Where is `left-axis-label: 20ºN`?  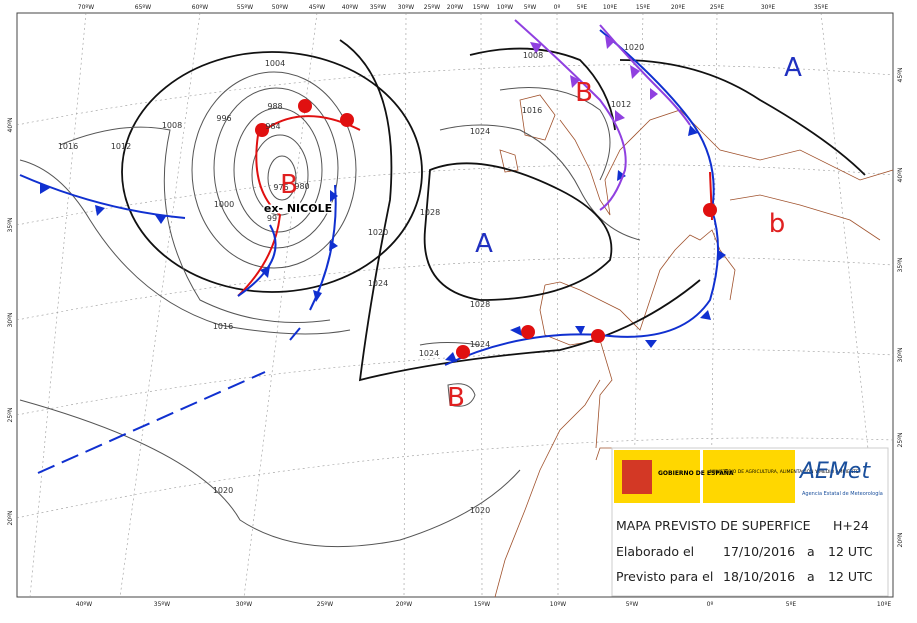 left-axis-label: 20ºN is located at coordinates (10, 518).